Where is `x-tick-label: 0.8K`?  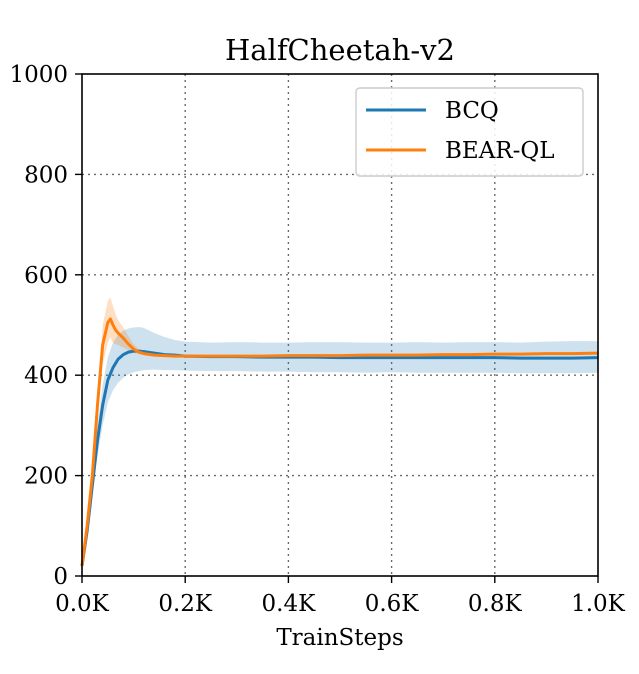 x-tick-label: 0.8K is located at coordinates (495, 604).